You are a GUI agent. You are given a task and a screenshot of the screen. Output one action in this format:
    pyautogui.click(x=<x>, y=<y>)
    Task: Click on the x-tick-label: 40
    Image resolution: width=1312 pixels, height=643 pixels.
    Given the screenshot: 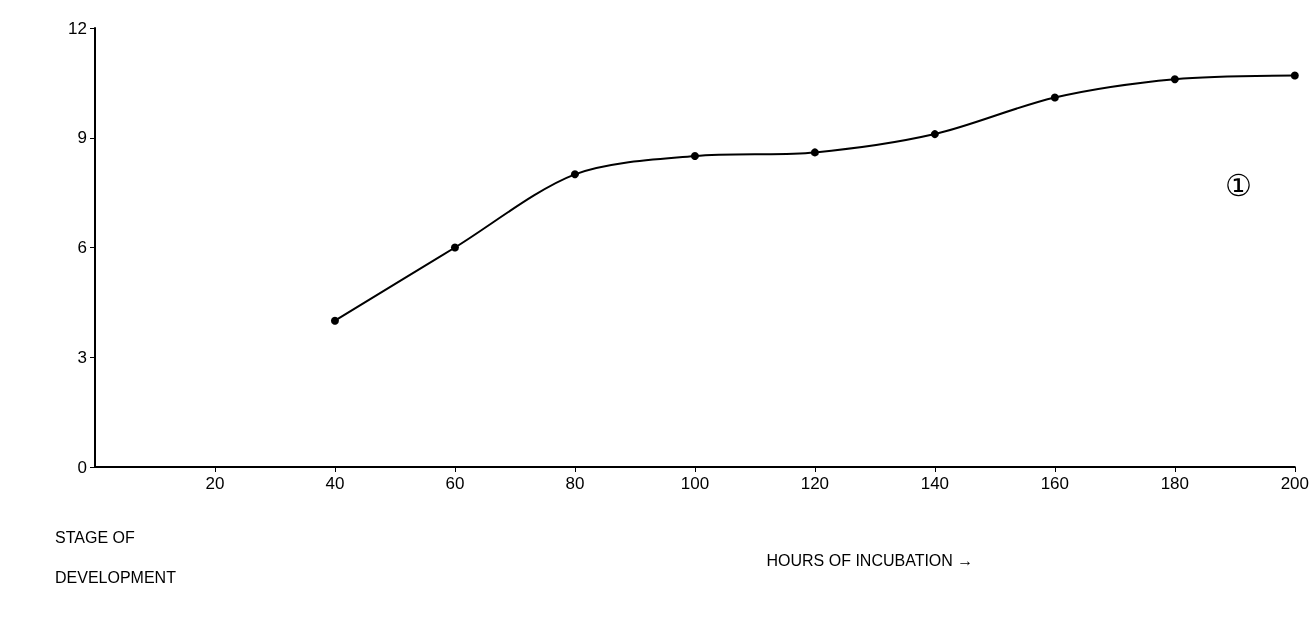 What is the action you would take?
    pyautogui.click(x=335, y=483)
    